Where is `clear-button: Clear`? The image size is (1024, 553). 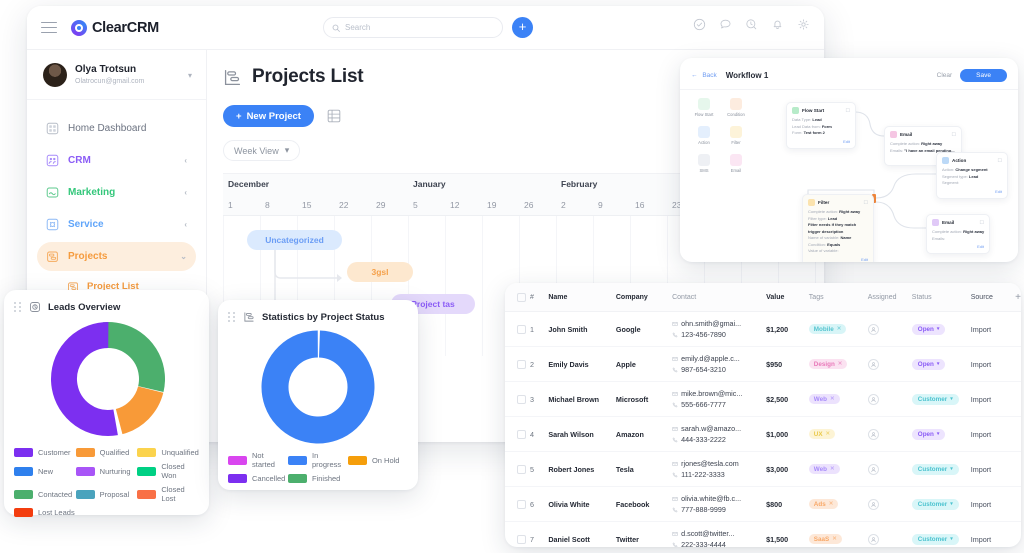 clear-button: Clear is located at coordinates (944, 75).